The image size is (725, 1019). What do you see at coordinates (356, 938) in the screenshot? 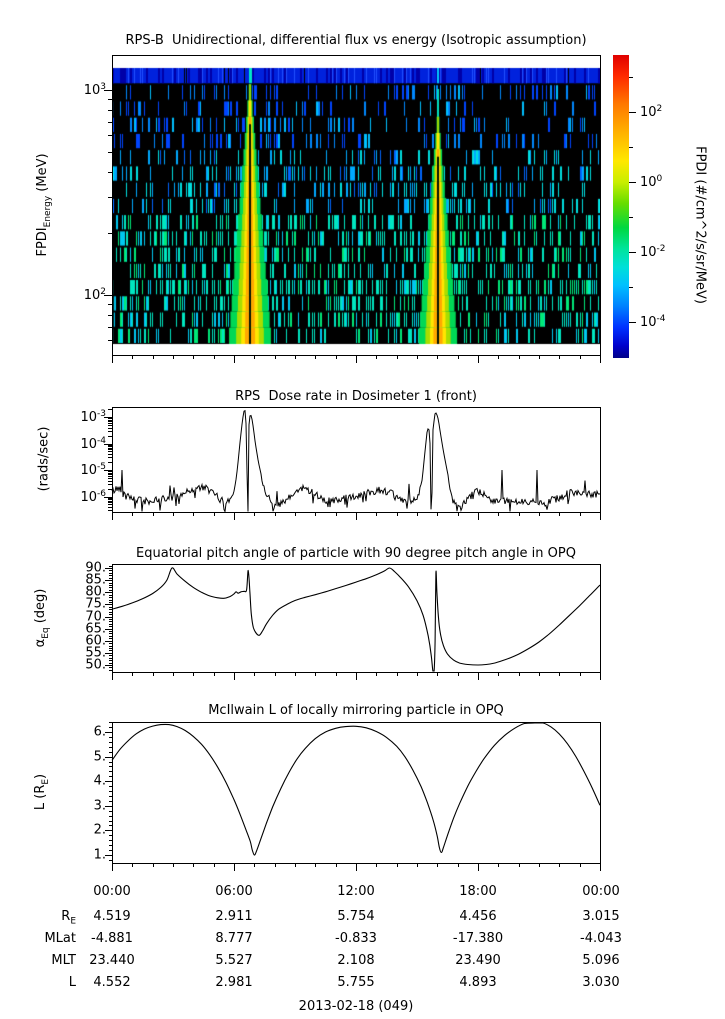
I see `annotation-value: -0.833` at bounding box center [356, 938].